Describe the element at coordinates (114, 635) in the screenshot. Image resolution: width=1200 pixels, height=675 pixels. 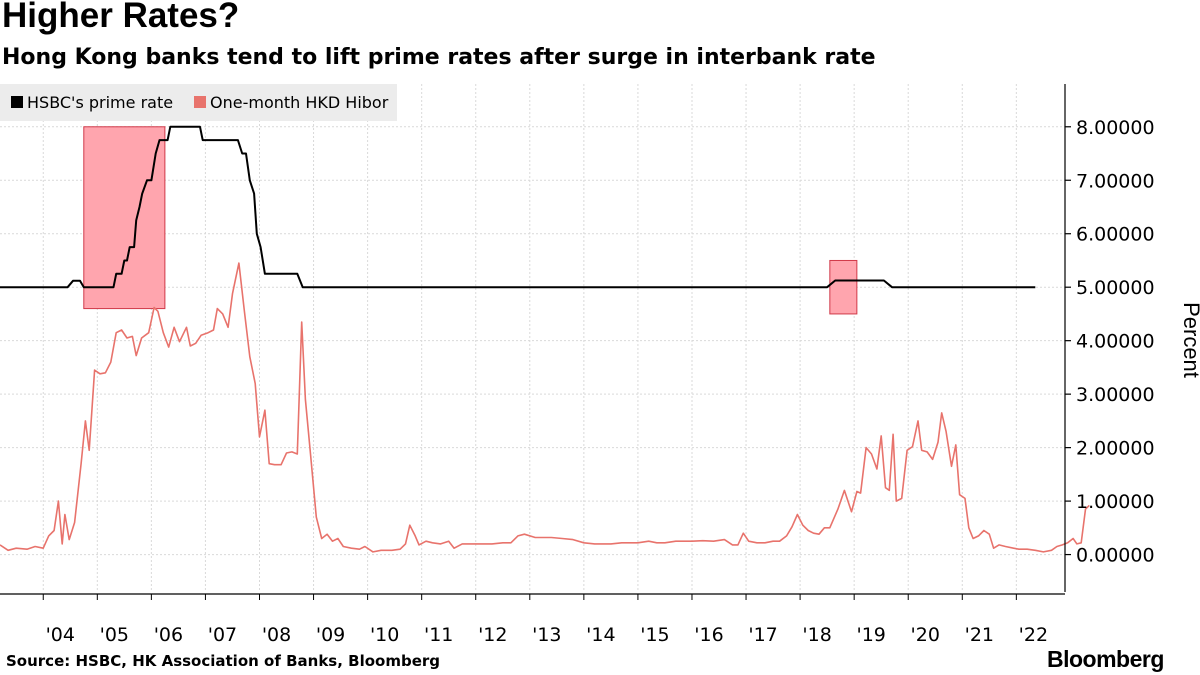
I see `x-tick-label: '05` at that location.